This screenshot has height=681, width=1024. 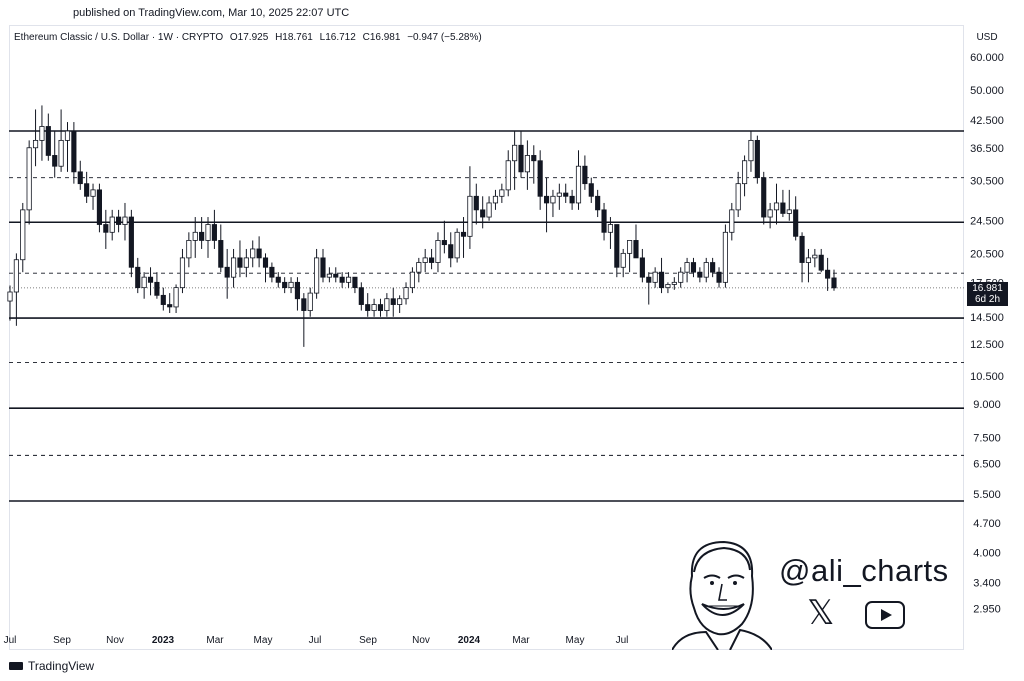 What do you see at coordinates (987, 554) in the screenshot?
I see `y-tick-label: 4.000` at bounding box center [987, 554].